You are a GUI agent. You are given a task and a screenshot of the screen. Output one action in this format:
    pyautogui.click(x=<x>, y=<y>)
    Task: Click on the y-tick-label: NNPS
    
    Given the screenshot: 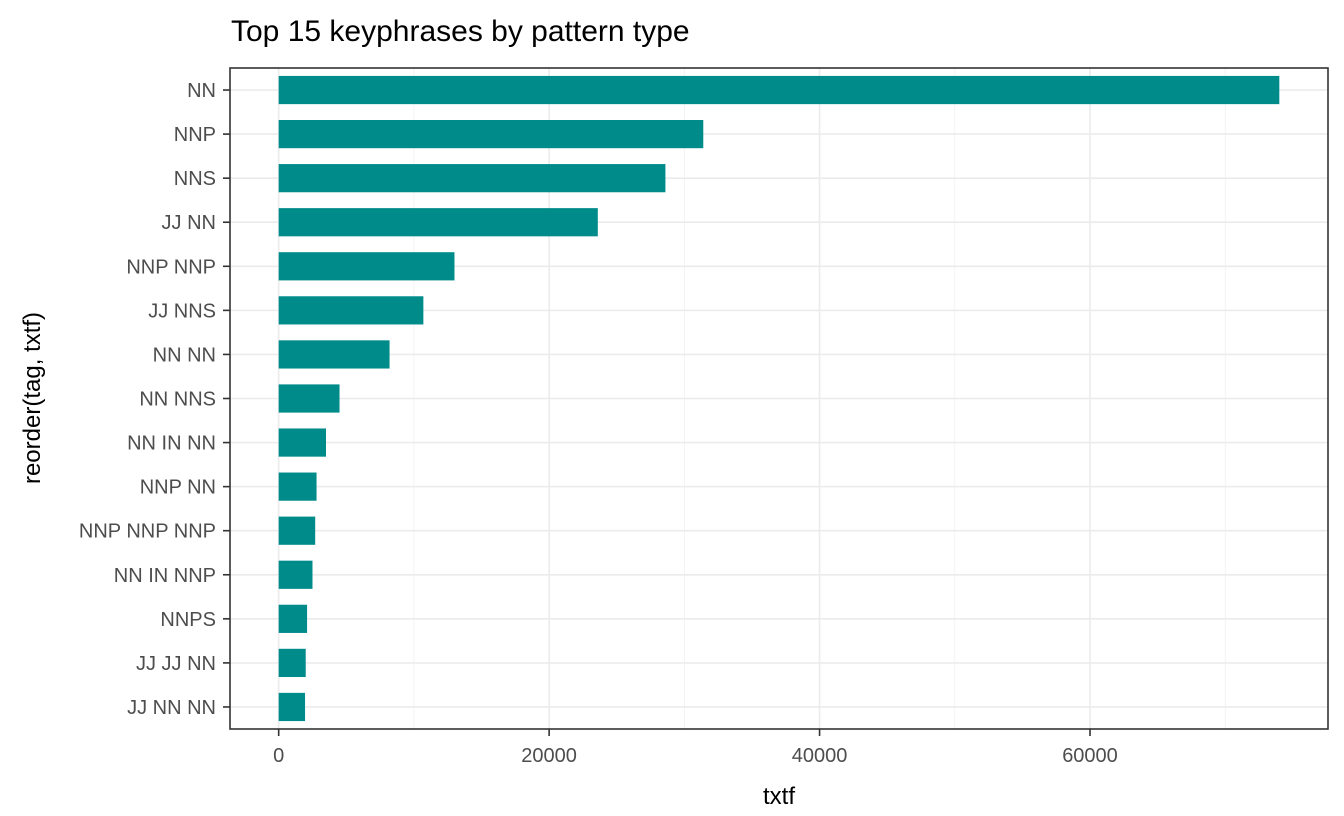 What is the action you would take?
    pyautogui.click(x=188, y=620)
    